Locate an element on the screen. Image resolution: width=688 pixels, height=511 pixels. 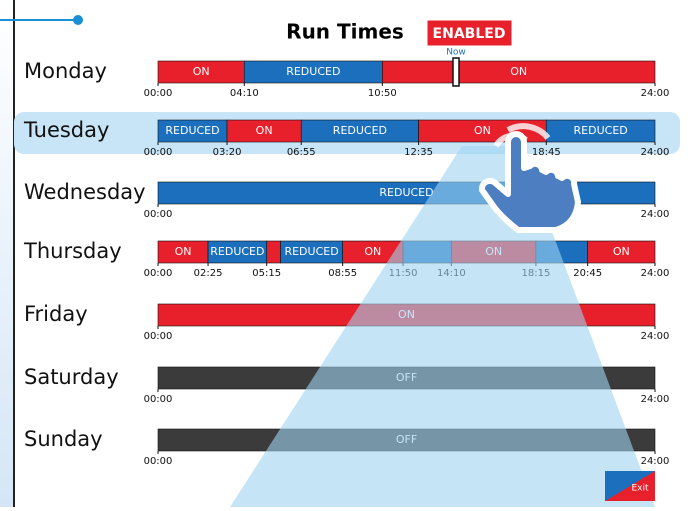
time-label: 04:10 is located at coordinates (244, 93).